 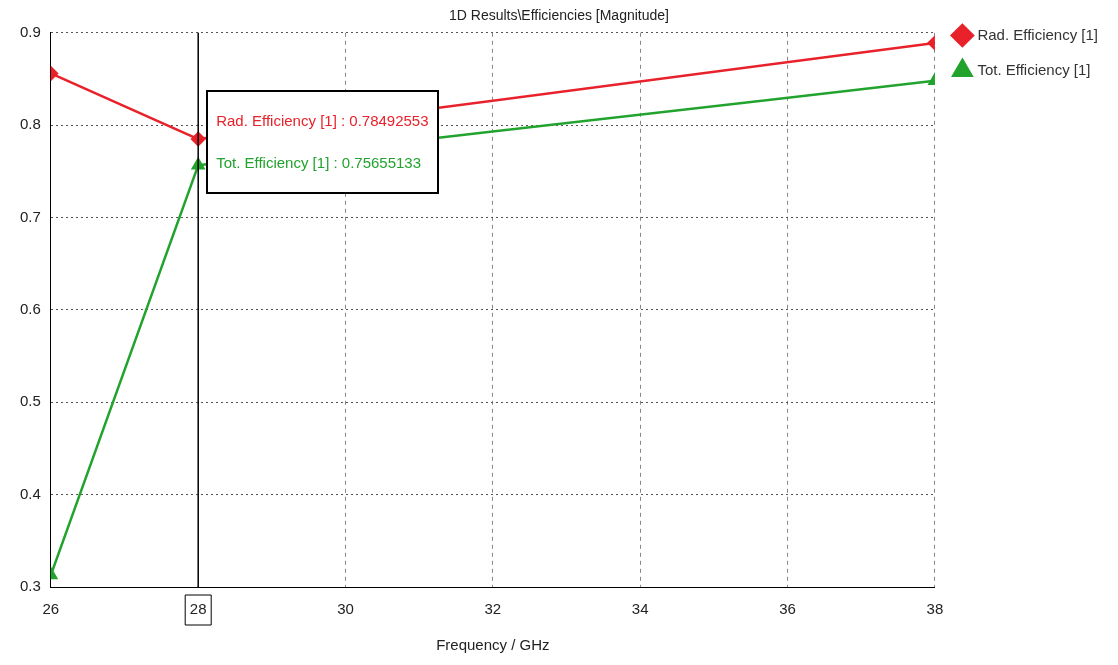 I want to click on x-tick-label: 26, so click(x=51, y=609).